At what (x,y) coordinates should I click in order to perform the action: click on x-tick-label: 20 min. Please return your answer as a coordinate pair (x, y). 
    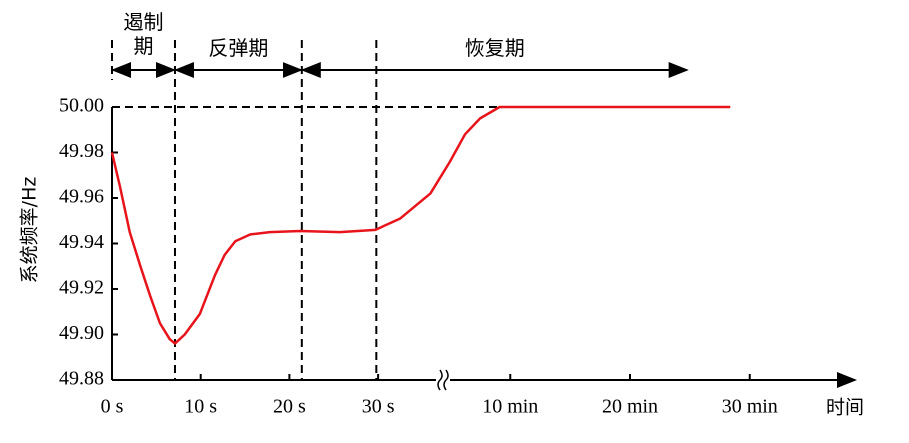
    Looking at the image, I should click on (630, 407).